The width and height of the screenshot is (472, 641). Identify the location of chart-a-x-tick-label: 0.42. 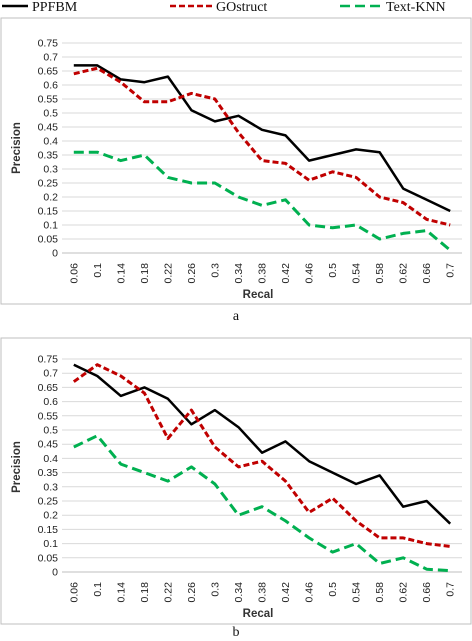
(286, 273).